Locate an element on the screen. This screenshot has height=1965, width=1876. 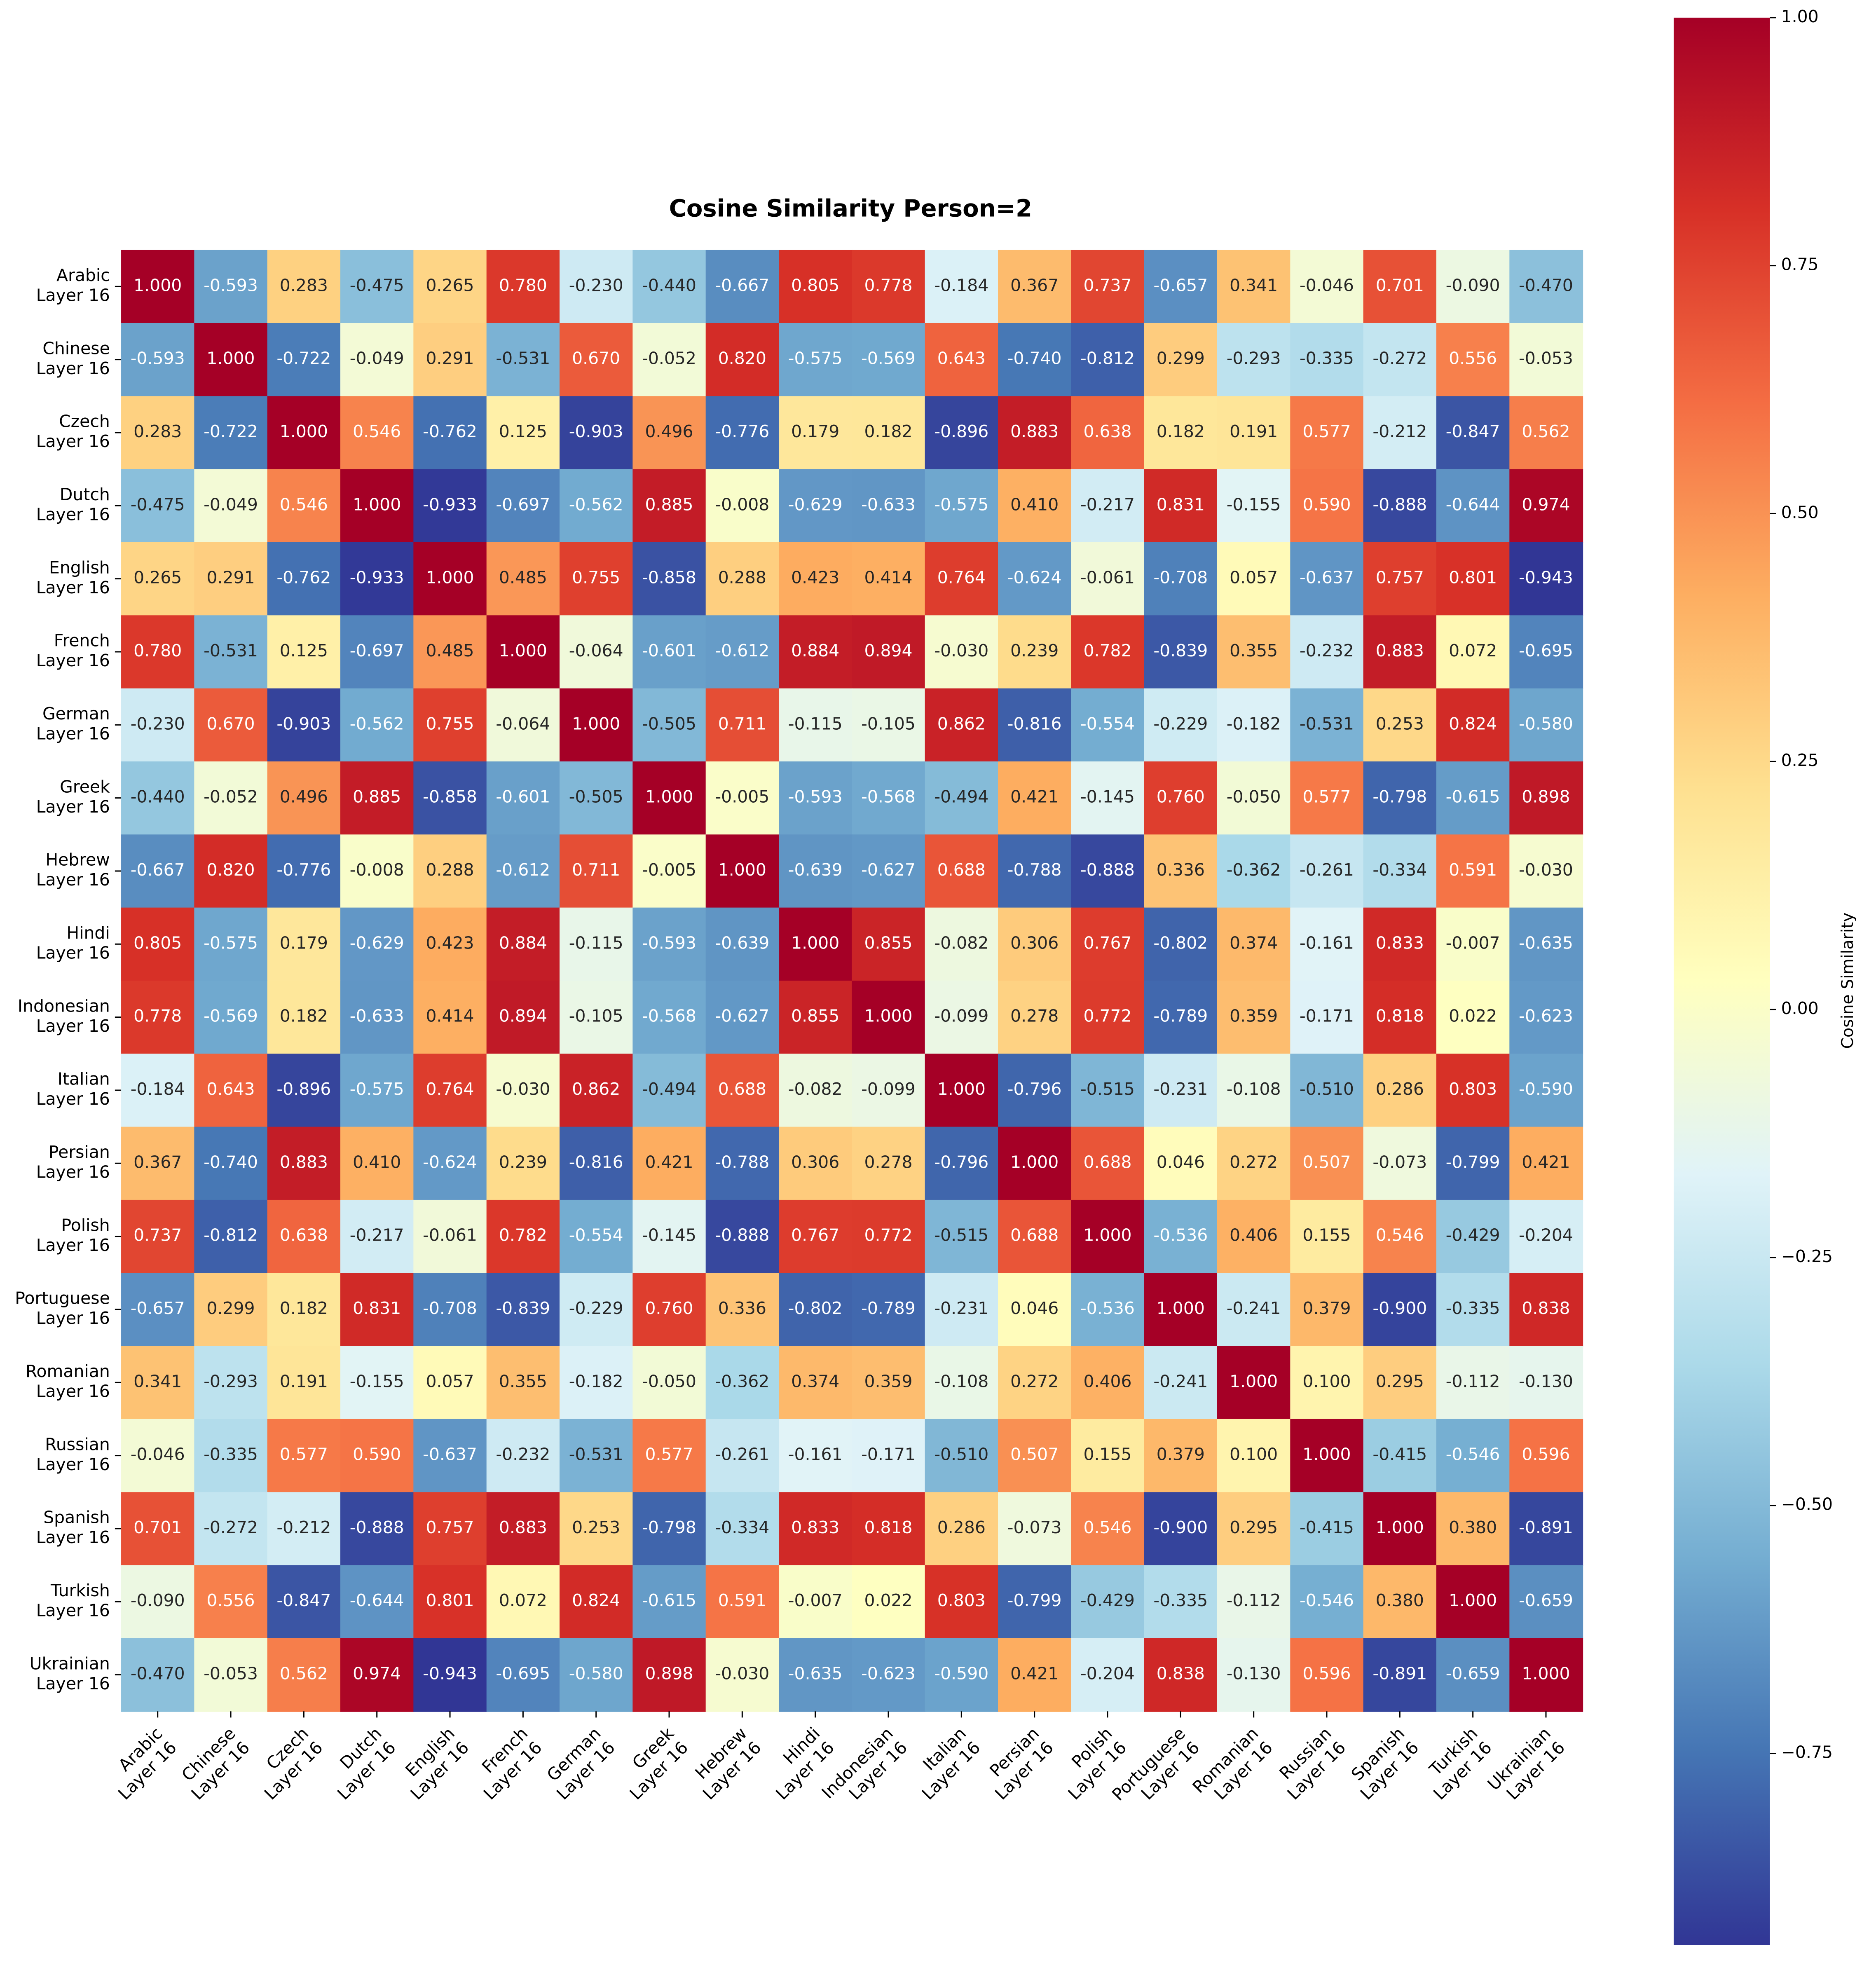
cell-label: 0.283 is located at coordinates (157, 431).